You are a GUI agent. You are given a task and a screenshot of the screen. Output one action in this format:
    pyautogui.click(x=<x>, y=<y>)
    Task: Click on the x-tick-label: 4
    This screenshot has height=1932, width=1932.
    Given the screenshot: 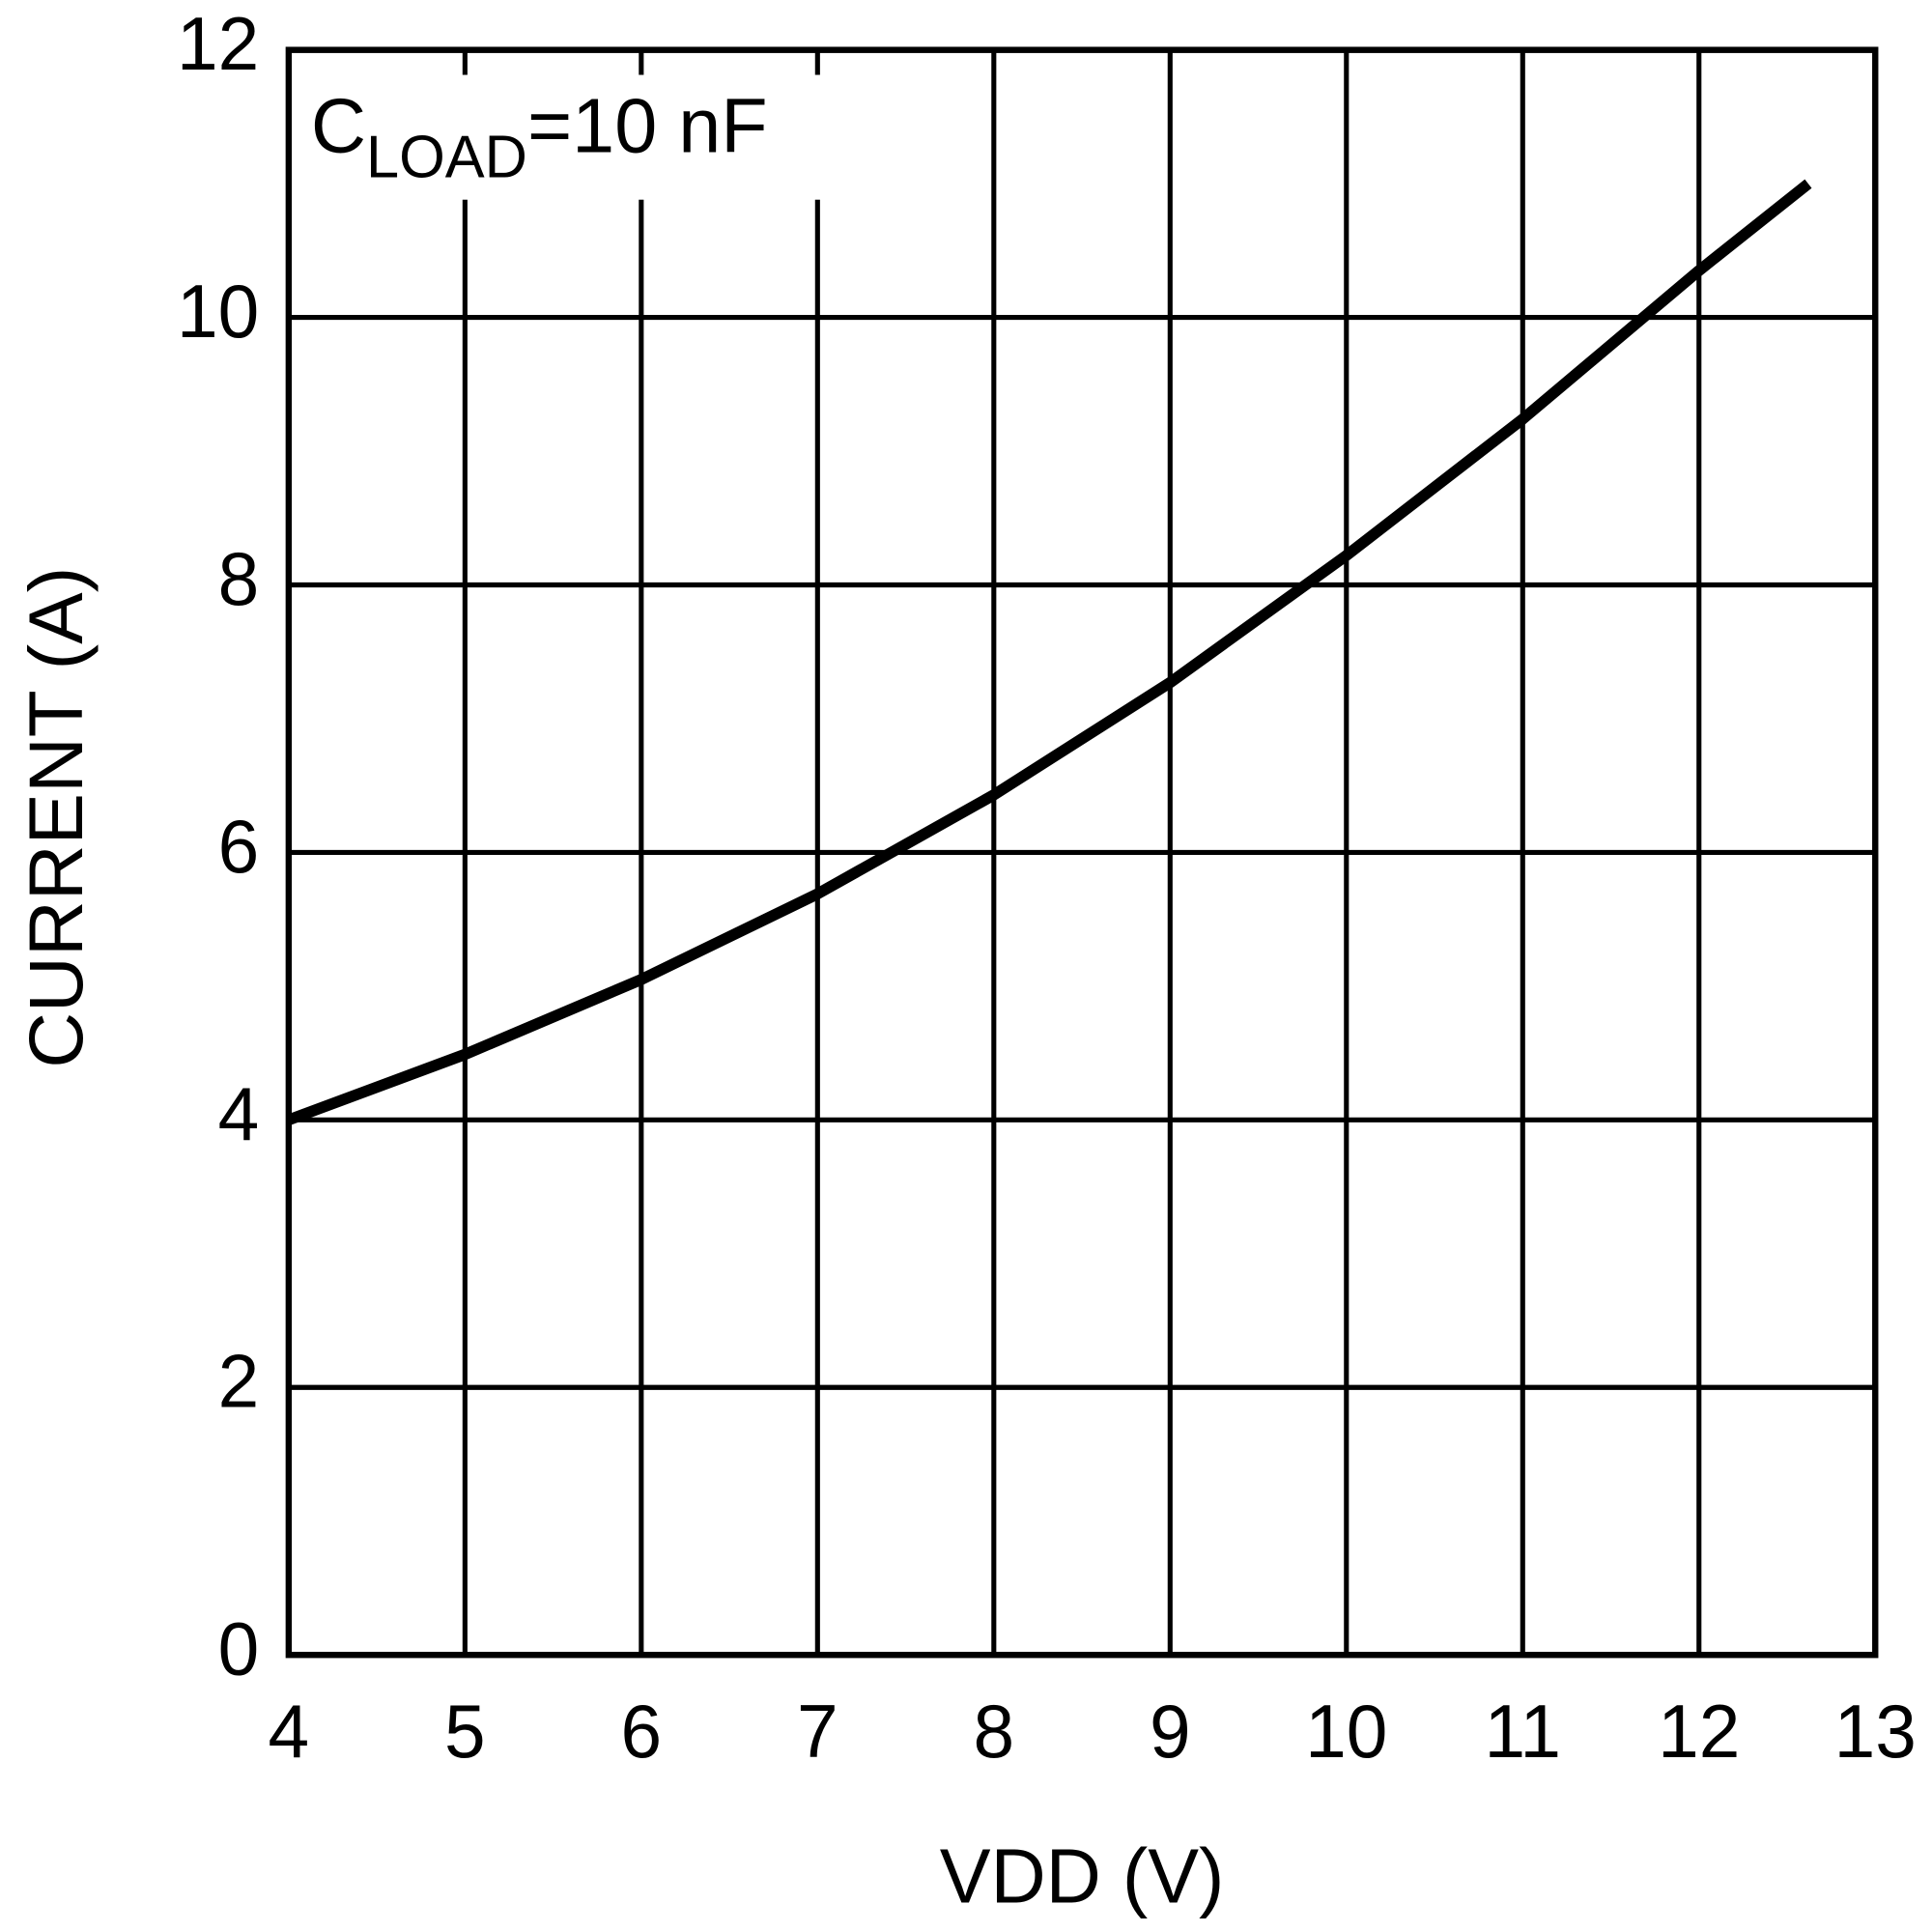 What is the action you would take?
    pyautogui.click(x=289, y=1732)
    